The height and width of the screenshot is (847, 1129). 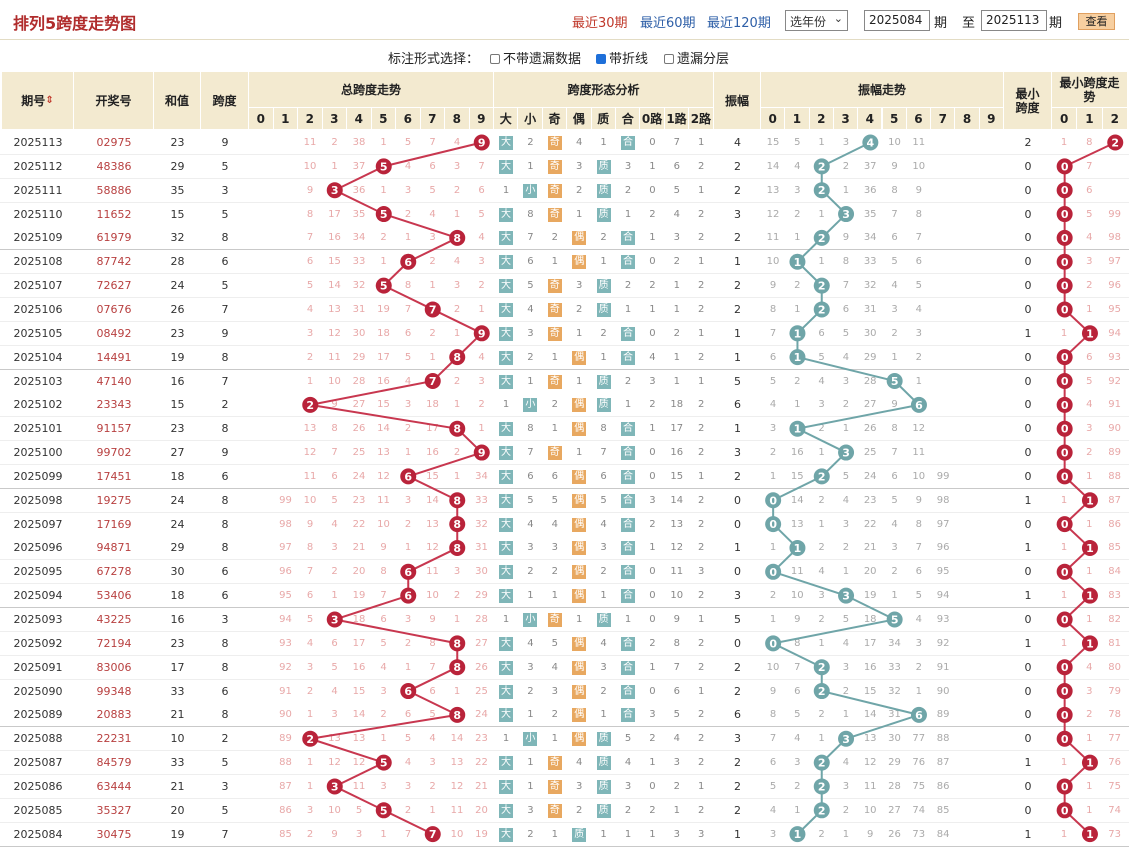 I want to click on amp-miss-cell: 85, so click(x=943, y=810).